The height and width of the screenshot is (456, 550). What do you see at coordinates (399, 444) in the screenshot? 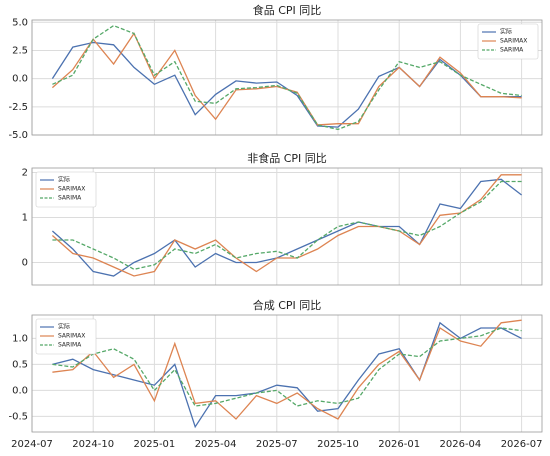
I see `x-tick-label: 2026-01` at bounding box center [399, 444].